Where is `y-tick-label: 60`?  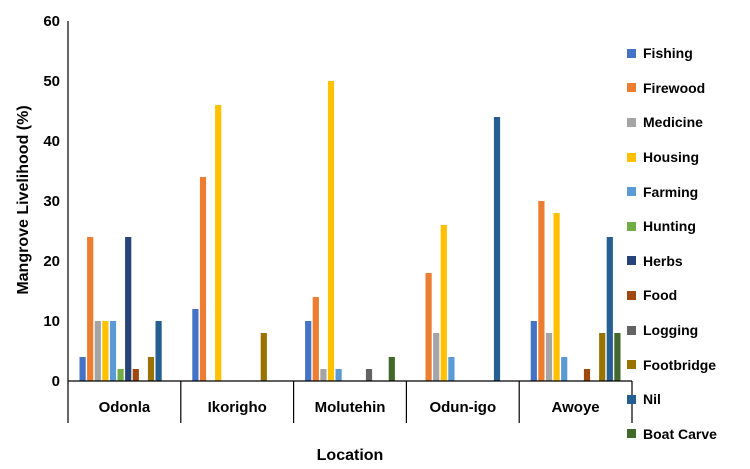 y-tick-label: 60 is located at coordinates (51, 21).